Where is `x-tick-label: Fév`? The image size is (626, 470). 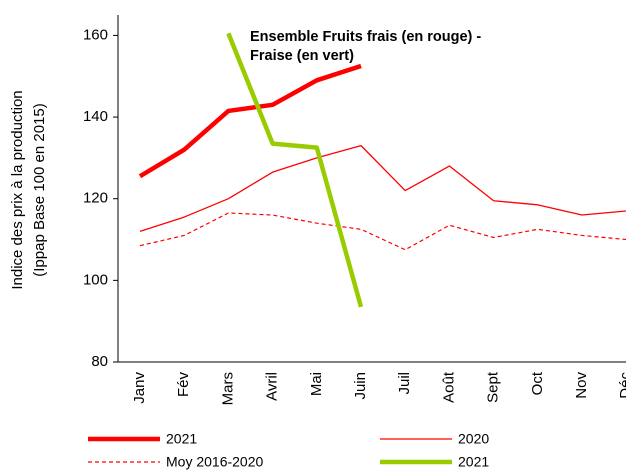
x-tick-label: Fév is located at coordinates (183, 385).